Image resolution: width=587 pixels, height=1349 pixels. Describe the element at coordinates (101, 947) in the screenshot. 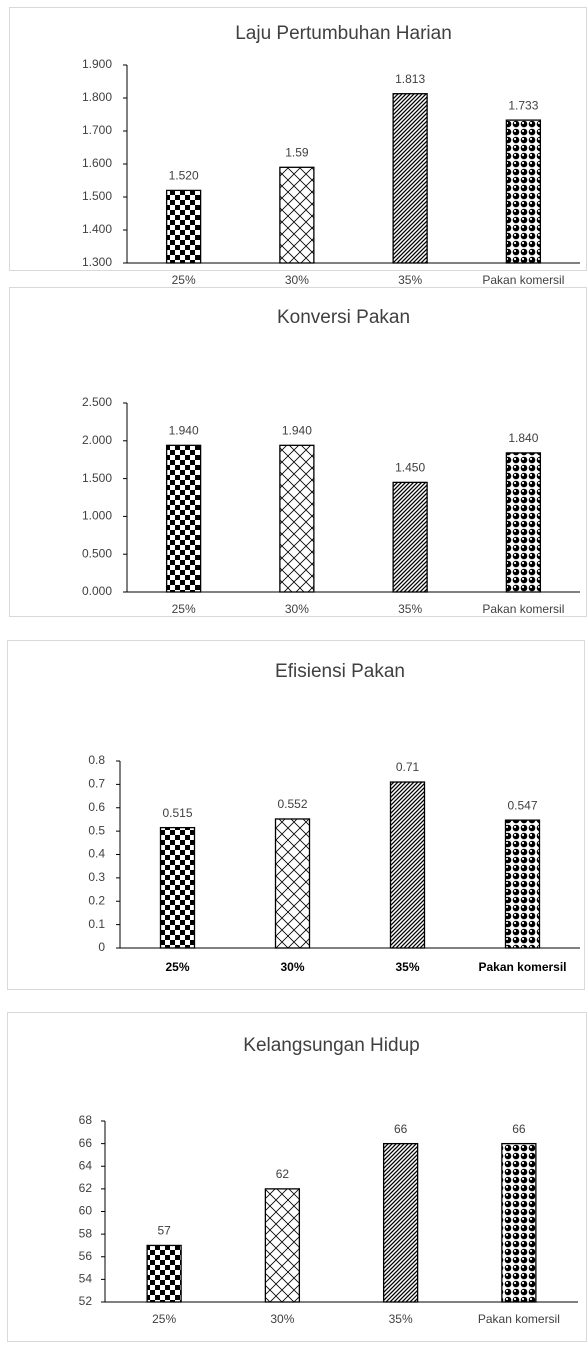

I see `y-tick-label: 0` at that location.